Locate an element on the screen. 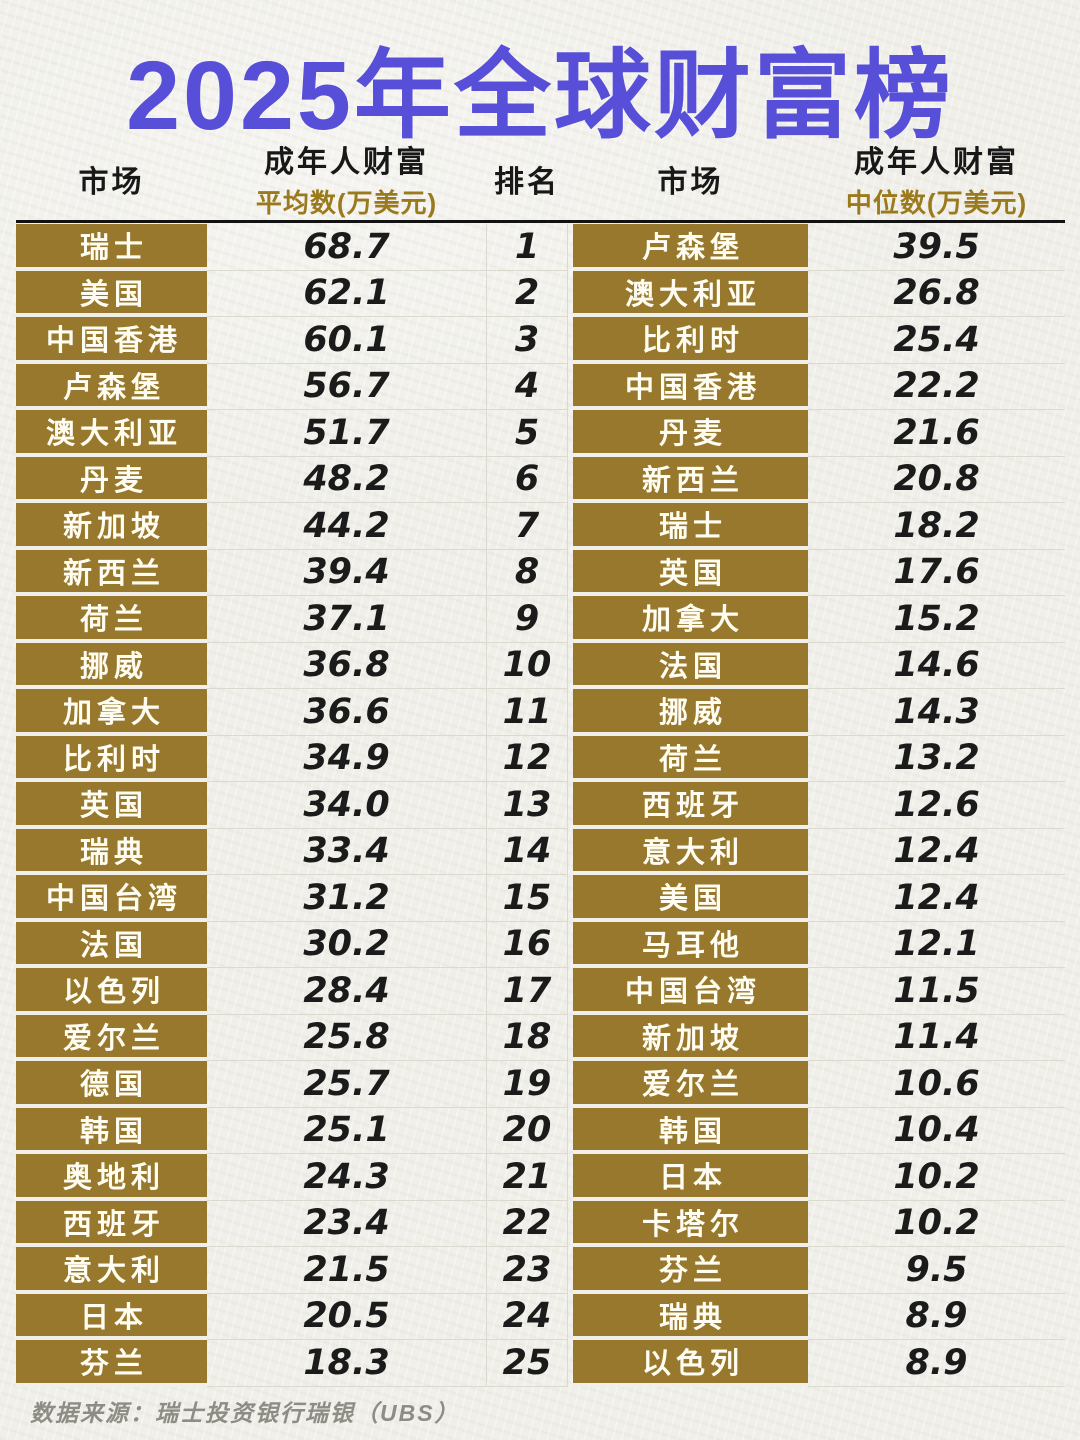 The height and width of the screenshot is (1440, 1080). med-value-cell: 17.6 is located at coordinates (936, 573).